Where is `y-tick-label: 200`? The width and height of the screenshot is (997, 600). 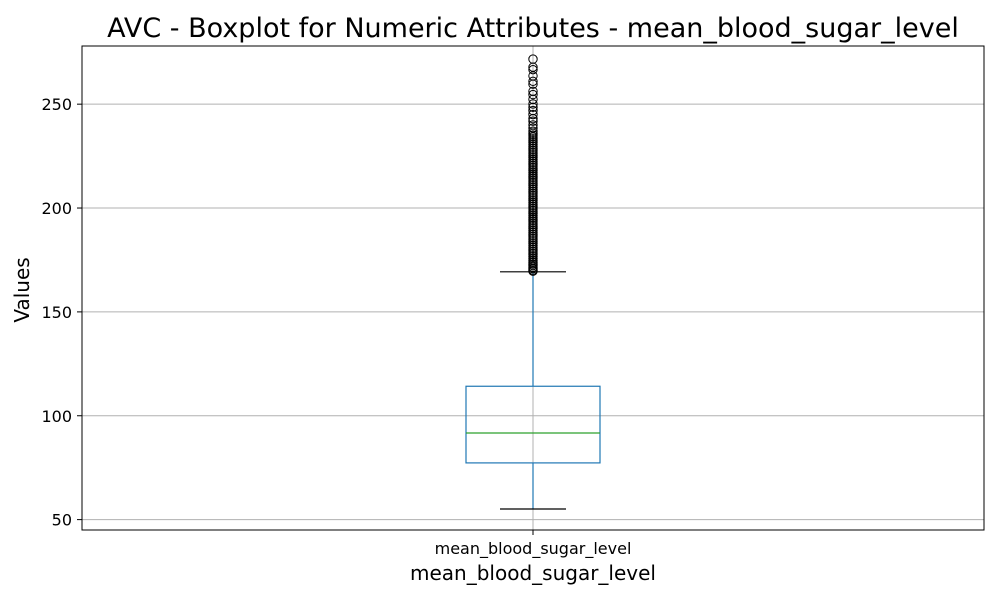
y-tick-label: 200 is located at coordinates (56, 208).